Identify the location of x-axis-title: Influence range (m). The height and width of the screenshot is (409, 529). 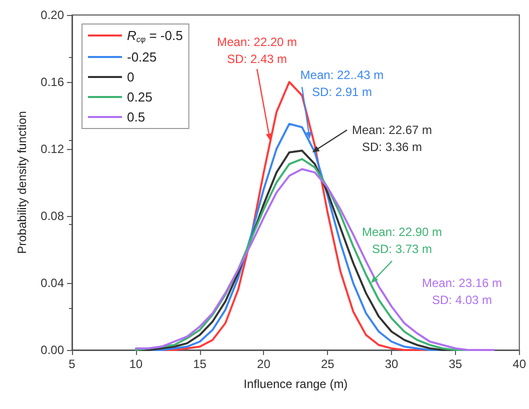
(296, 384).